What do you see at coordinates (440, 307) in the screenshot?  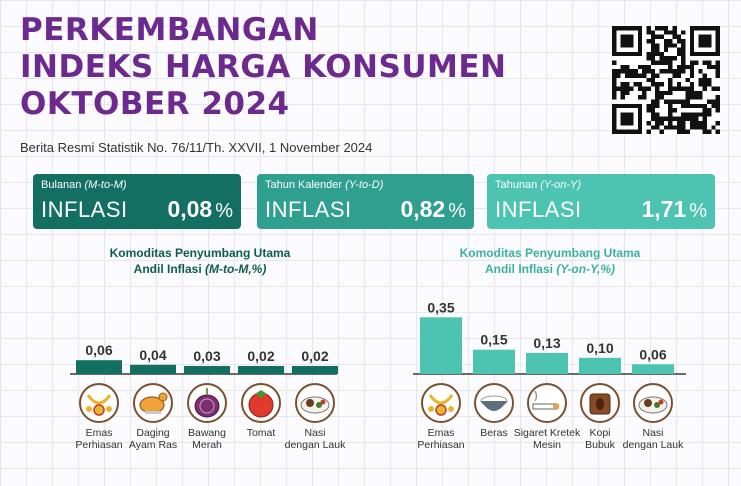 I see `bar-value-label: 0,35` at bounding box center [440, 307].